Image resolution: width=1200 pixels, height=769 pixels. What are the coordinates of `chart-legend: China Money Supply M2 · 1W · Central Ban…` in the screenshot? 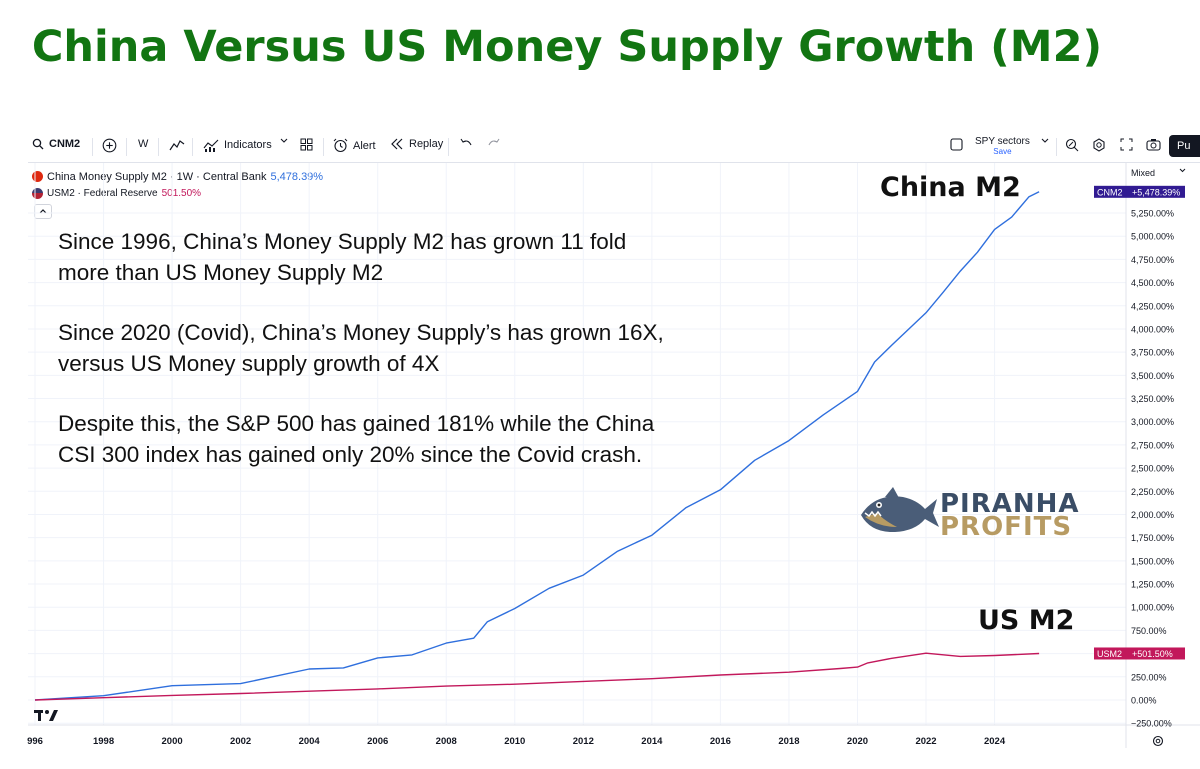 It's located at (177, 193).